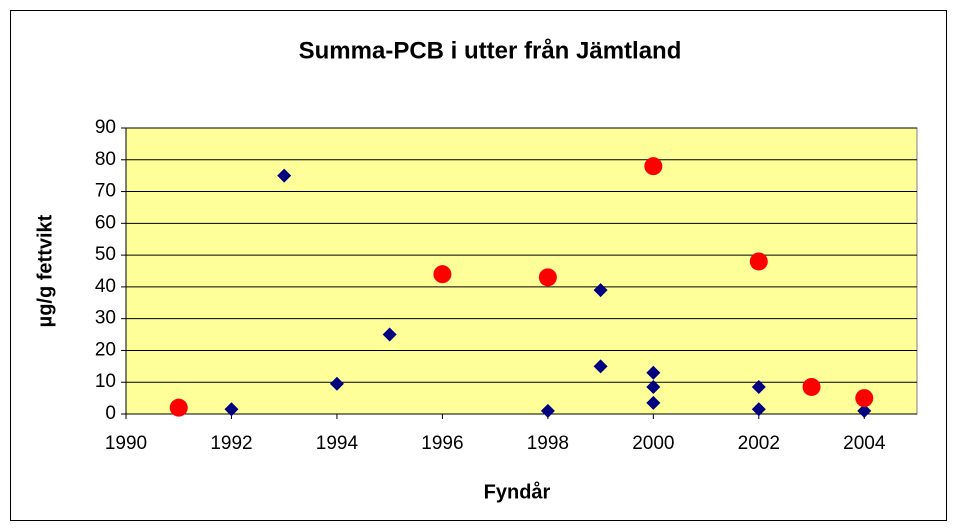  Describe the element at coordinates (105, 381) in the screenshot. I see `y-tick-label: 10` at that location.